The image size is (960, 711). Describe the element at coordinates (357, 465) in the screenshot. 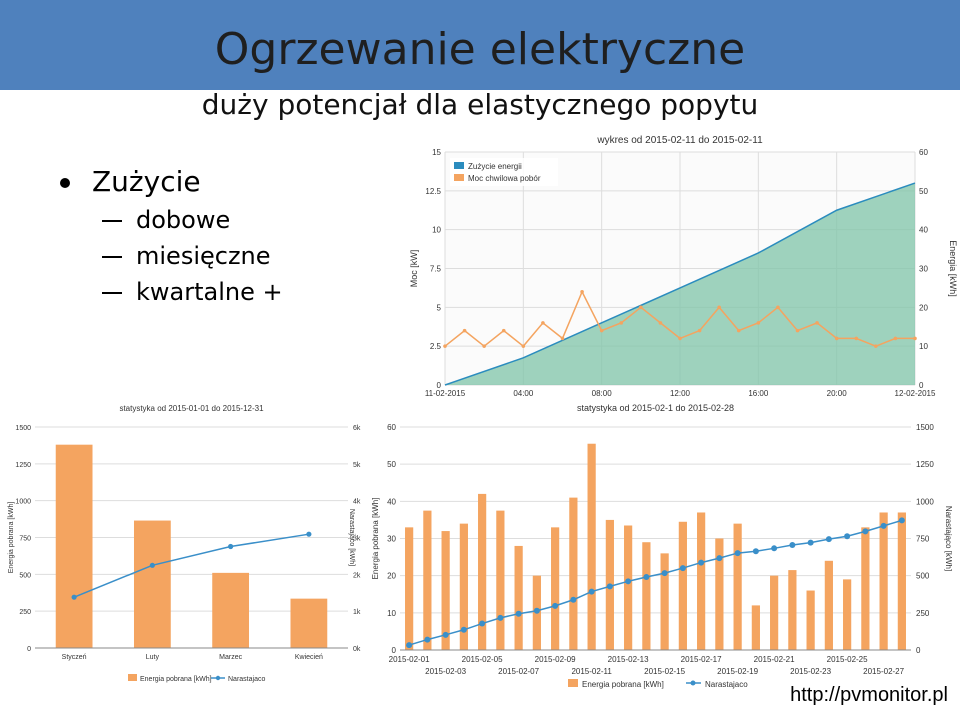

I see `y-tick-label-right: 5k` at that location.